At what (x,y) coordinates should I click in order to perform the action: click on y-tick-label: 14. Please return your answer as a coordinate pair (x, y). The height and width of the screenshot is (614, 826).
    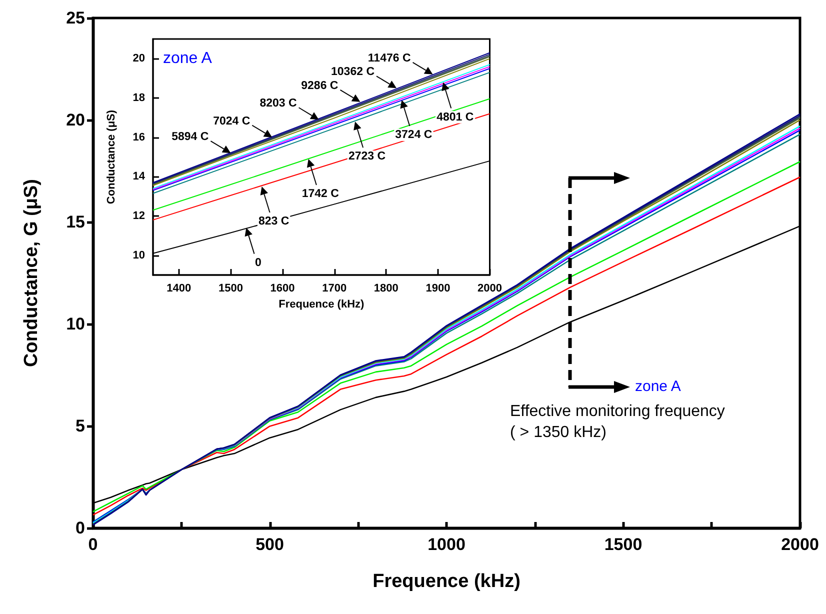
    Looking at the image, I should click on (139, 176).